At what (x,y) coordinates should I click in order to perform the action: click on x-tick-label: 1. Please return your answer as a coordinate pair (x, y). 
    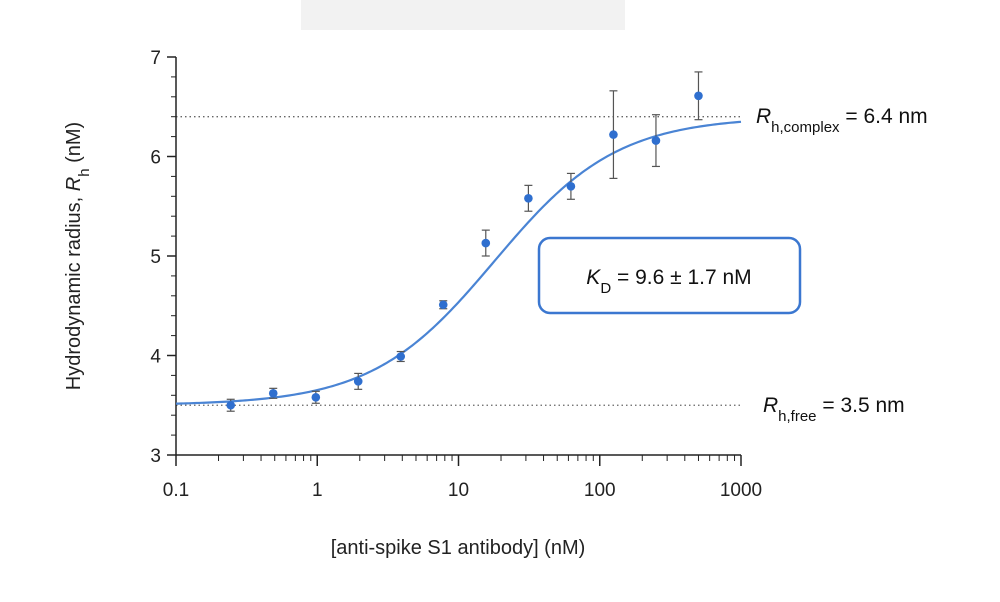
    Looking at the image, I should click on (317, 490).